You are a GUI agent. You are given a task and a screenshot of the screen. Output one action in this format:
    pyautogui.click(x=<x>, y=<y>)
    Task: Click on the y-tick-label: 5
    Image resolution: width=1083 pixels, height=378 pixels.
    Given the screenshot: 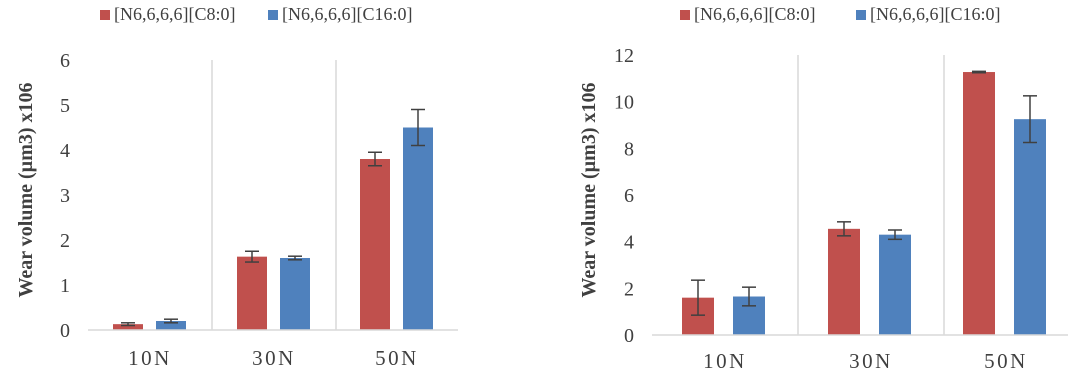 What is the action you would take?
    pyautogui.click(x=65, y=106)
    